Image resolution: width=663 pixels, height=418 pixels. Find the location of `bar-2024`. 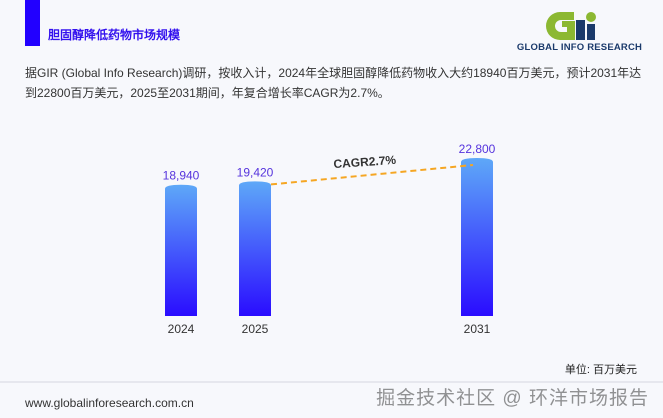

bar-2024 is located at coordinates (181, 250).